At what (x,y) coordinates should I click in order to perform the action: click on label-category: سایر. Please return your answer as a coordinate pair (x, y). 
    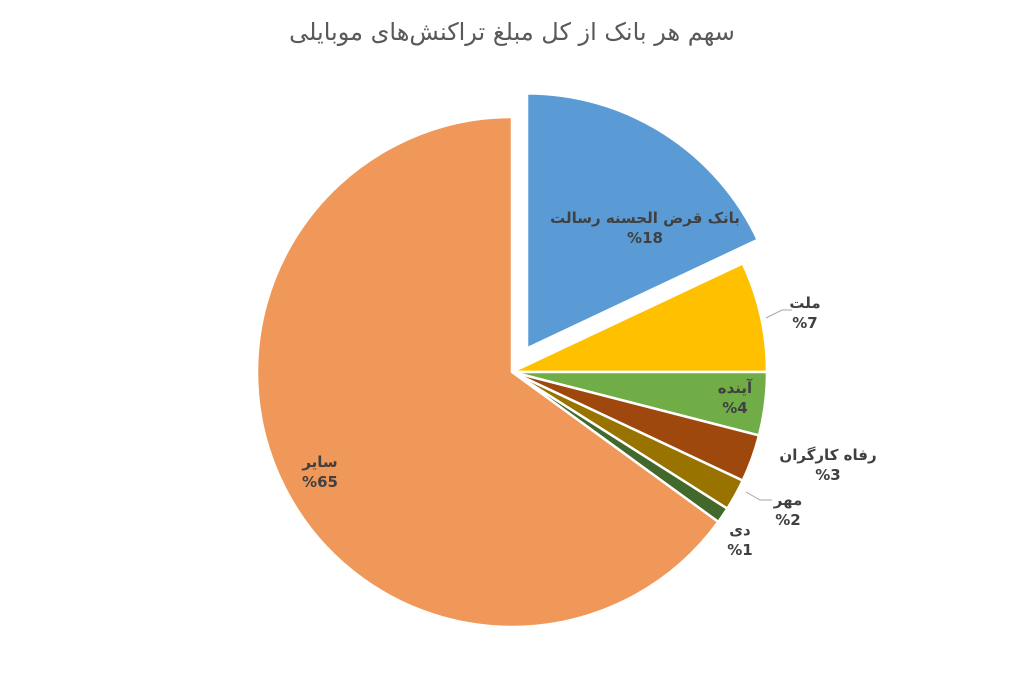
    Looking at the image, I should click on (320, 462).